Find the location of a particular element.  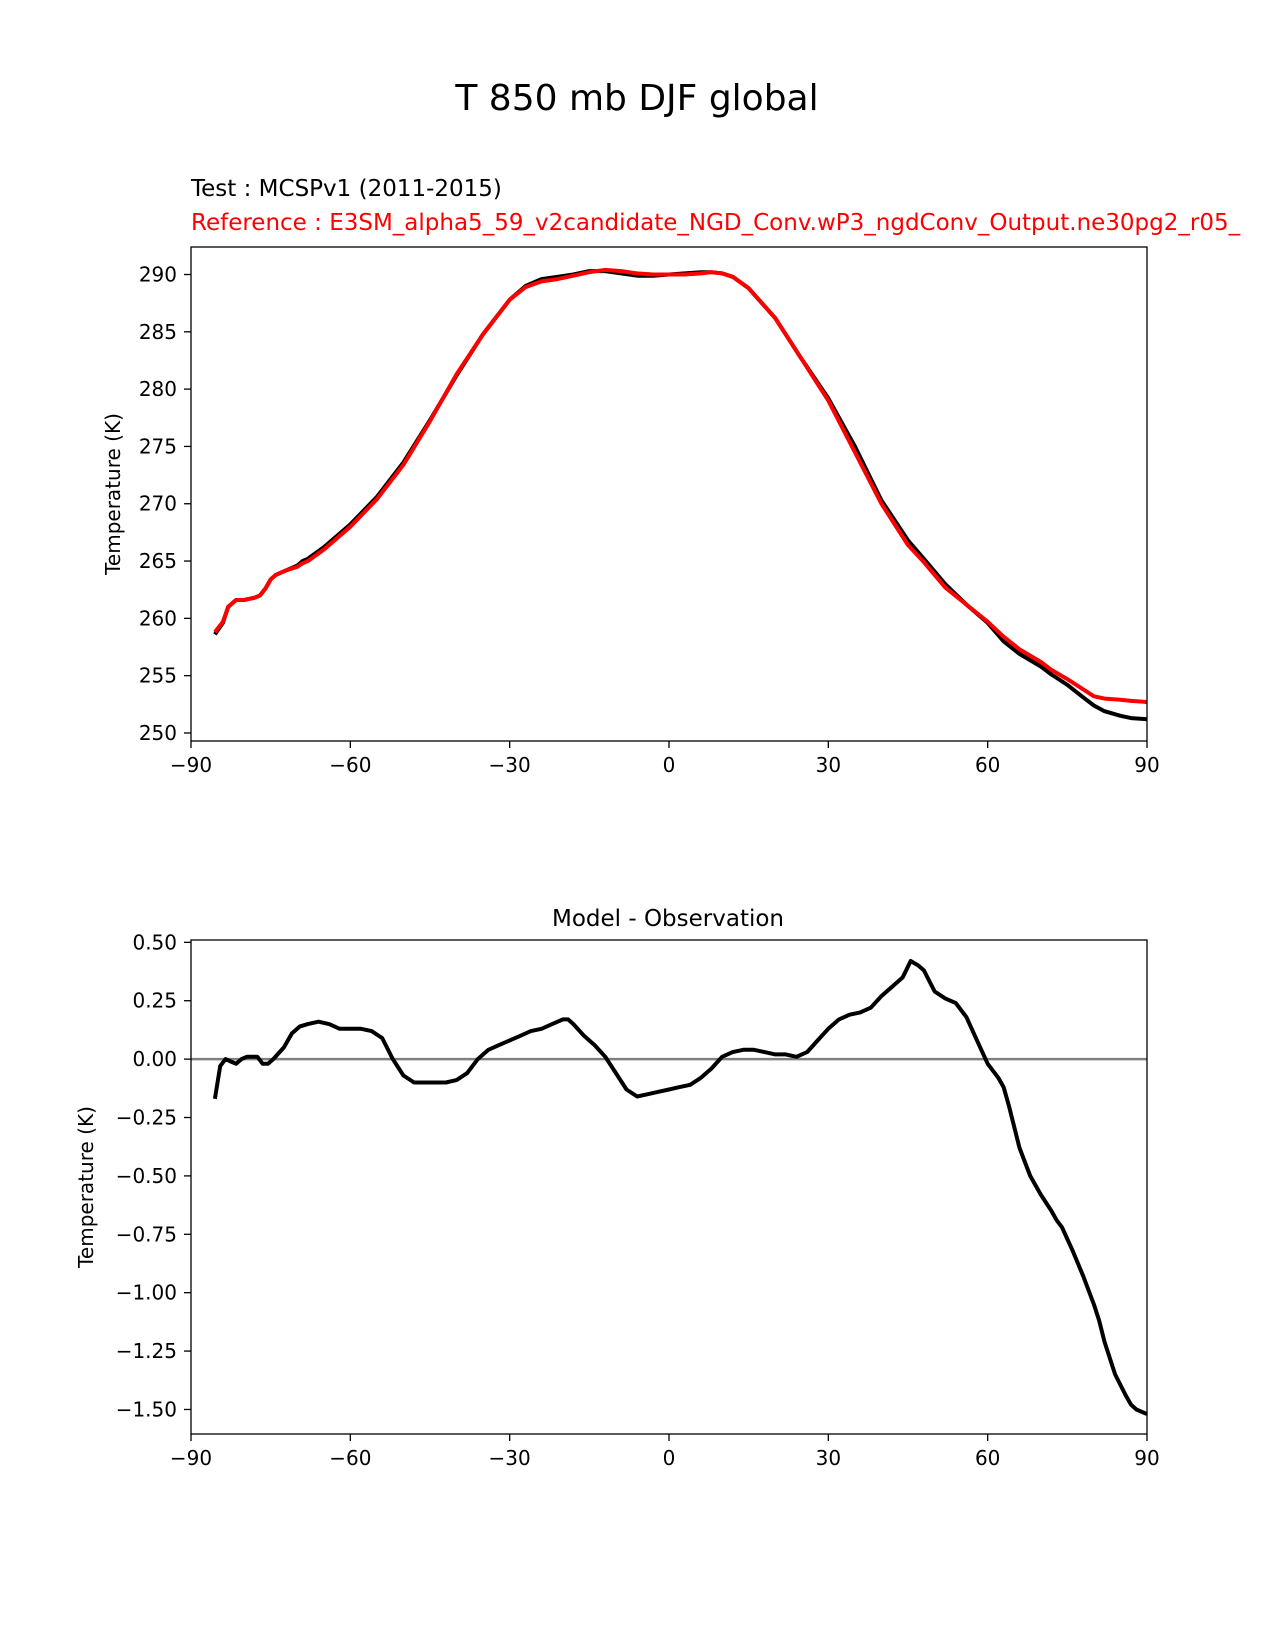

top-y-tick-label: 285 is located at coordinates (158, 332).